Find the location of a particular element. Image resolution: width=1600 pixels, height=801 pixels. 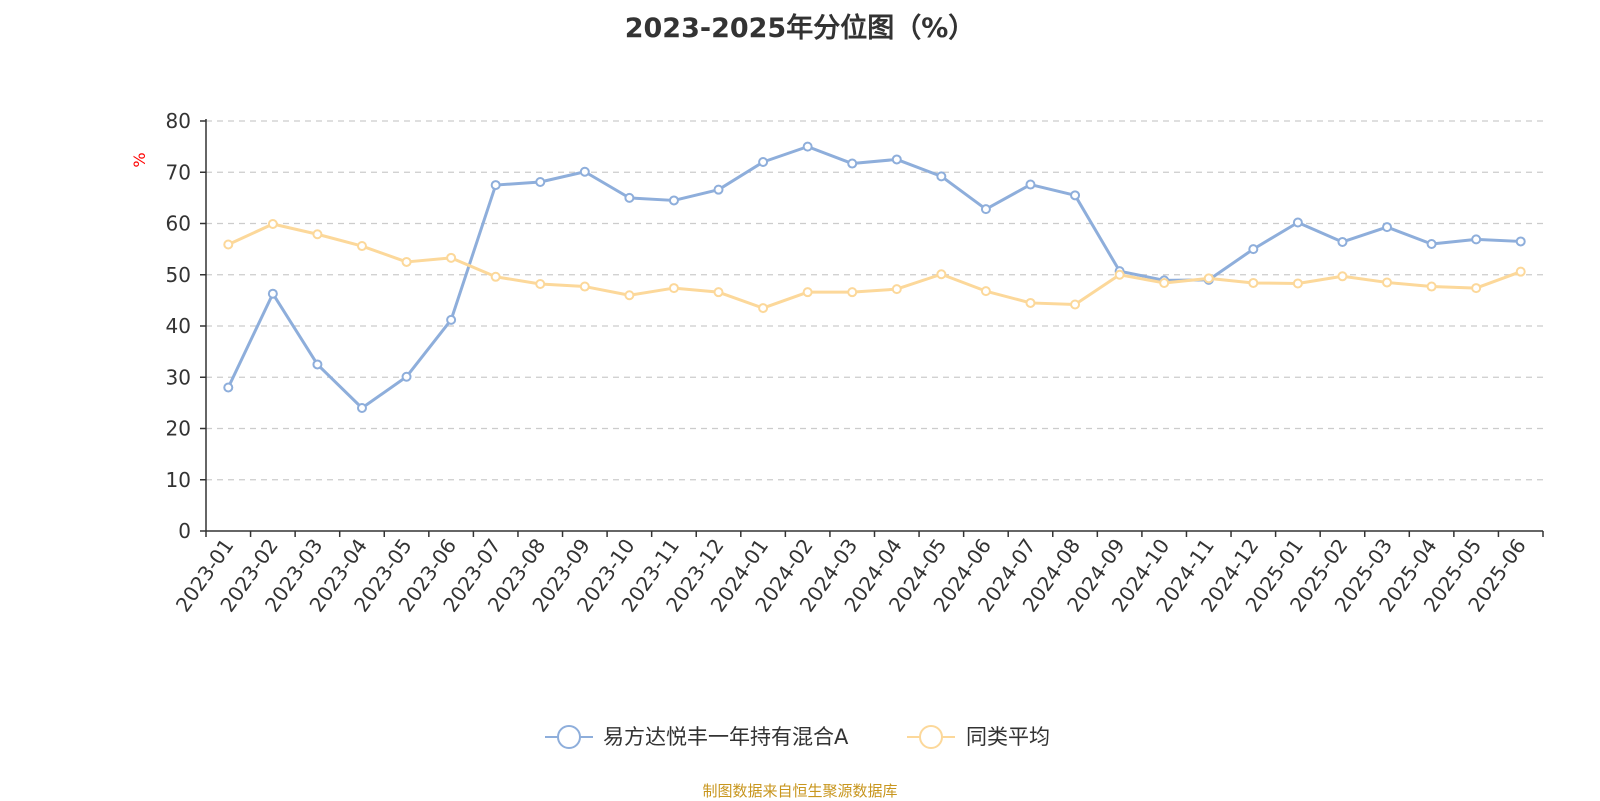

legend-item-1: 易方达悦丰一年持有混合A is located at coordinates (697, 737).